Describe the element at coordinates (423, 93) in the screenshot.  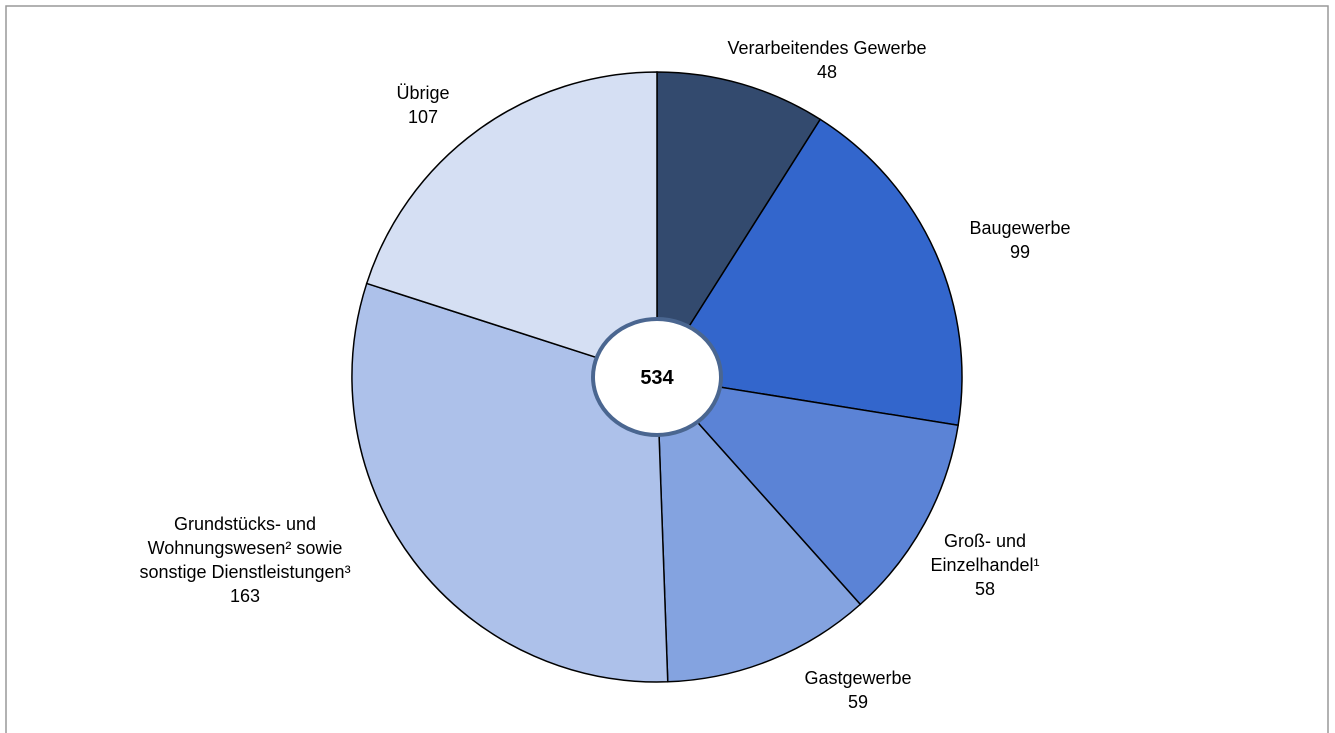
I see `category-label: Übrige` at that location.